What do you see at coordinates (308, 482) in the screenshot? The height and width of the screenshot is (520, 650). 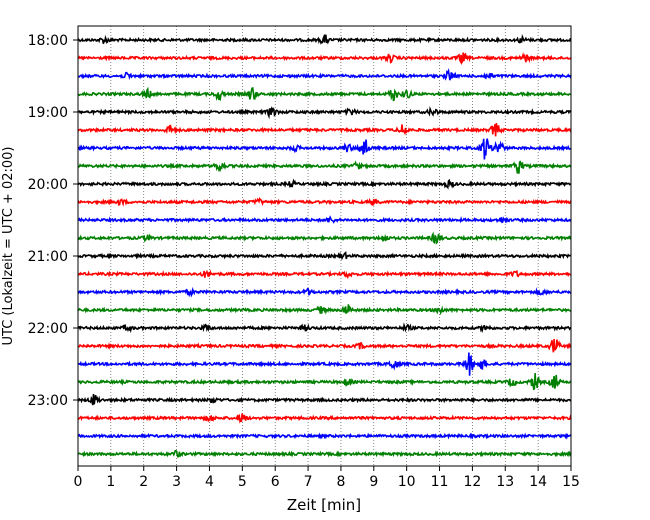 I see `x-tick-label-7: 7` at bounding box center [308, 482].